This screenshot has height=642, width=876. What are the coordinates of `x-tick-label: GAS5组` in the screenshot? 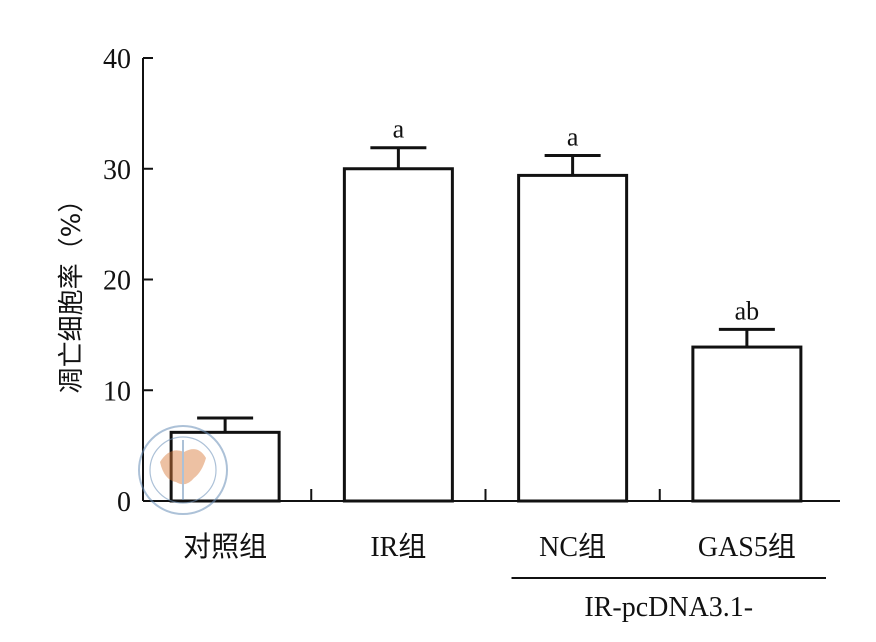 It's located at (747, 547).